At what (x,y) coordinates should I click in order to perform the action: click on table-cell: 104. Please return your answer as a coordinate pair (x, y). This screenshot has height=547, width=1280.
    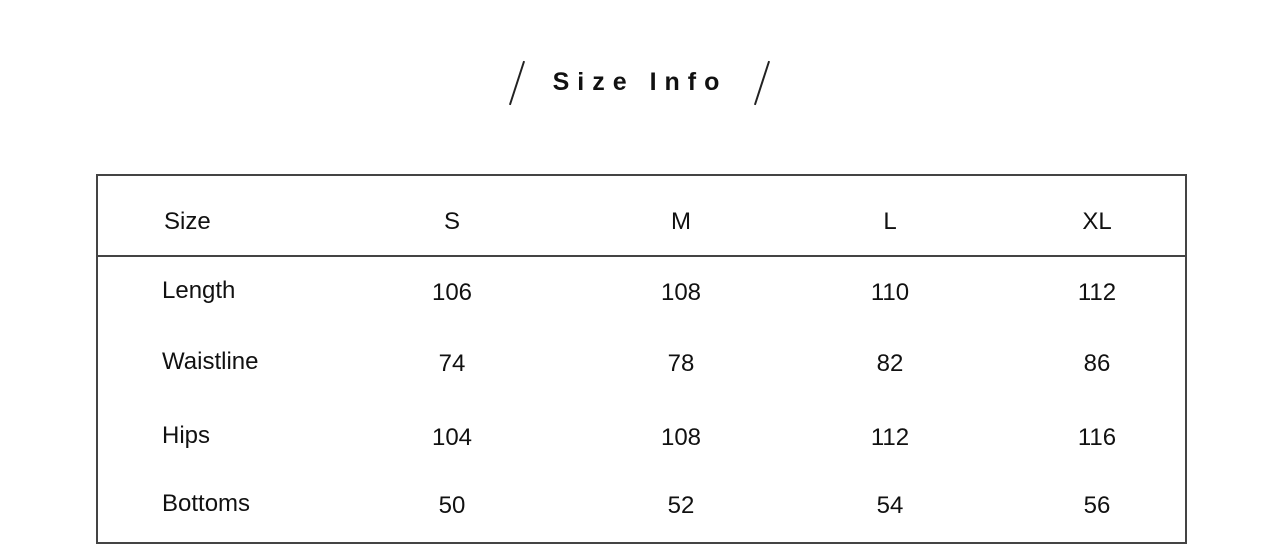
    Looking at the image, I should click on (452, 437).